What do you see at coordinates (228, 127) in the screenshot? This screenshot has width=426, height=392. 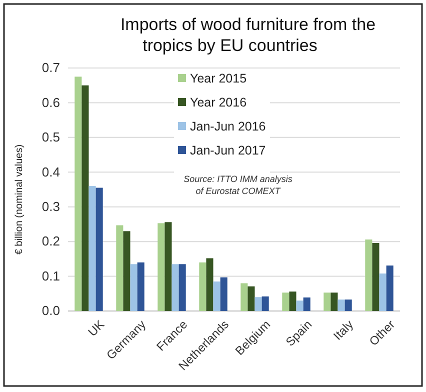 I see `legend-label: Jan-Jun 2016` at bounding box center [228, 127].